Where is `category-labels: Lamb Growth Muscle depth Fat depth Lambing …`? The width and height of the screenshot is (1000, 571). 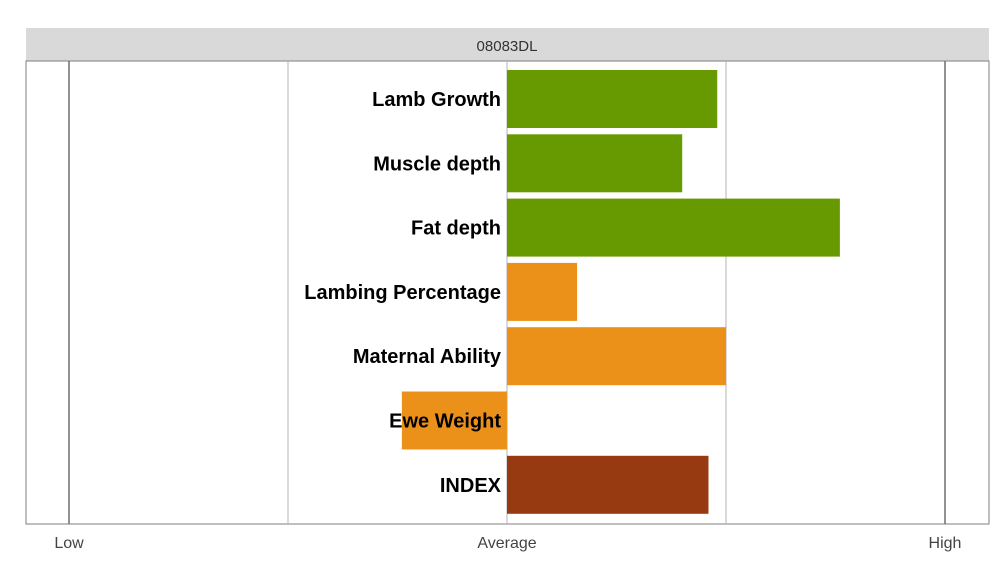
category-labels: Lamb Growth Muscle depth Fat depth Lambing … is located at coordinates (403, 293).